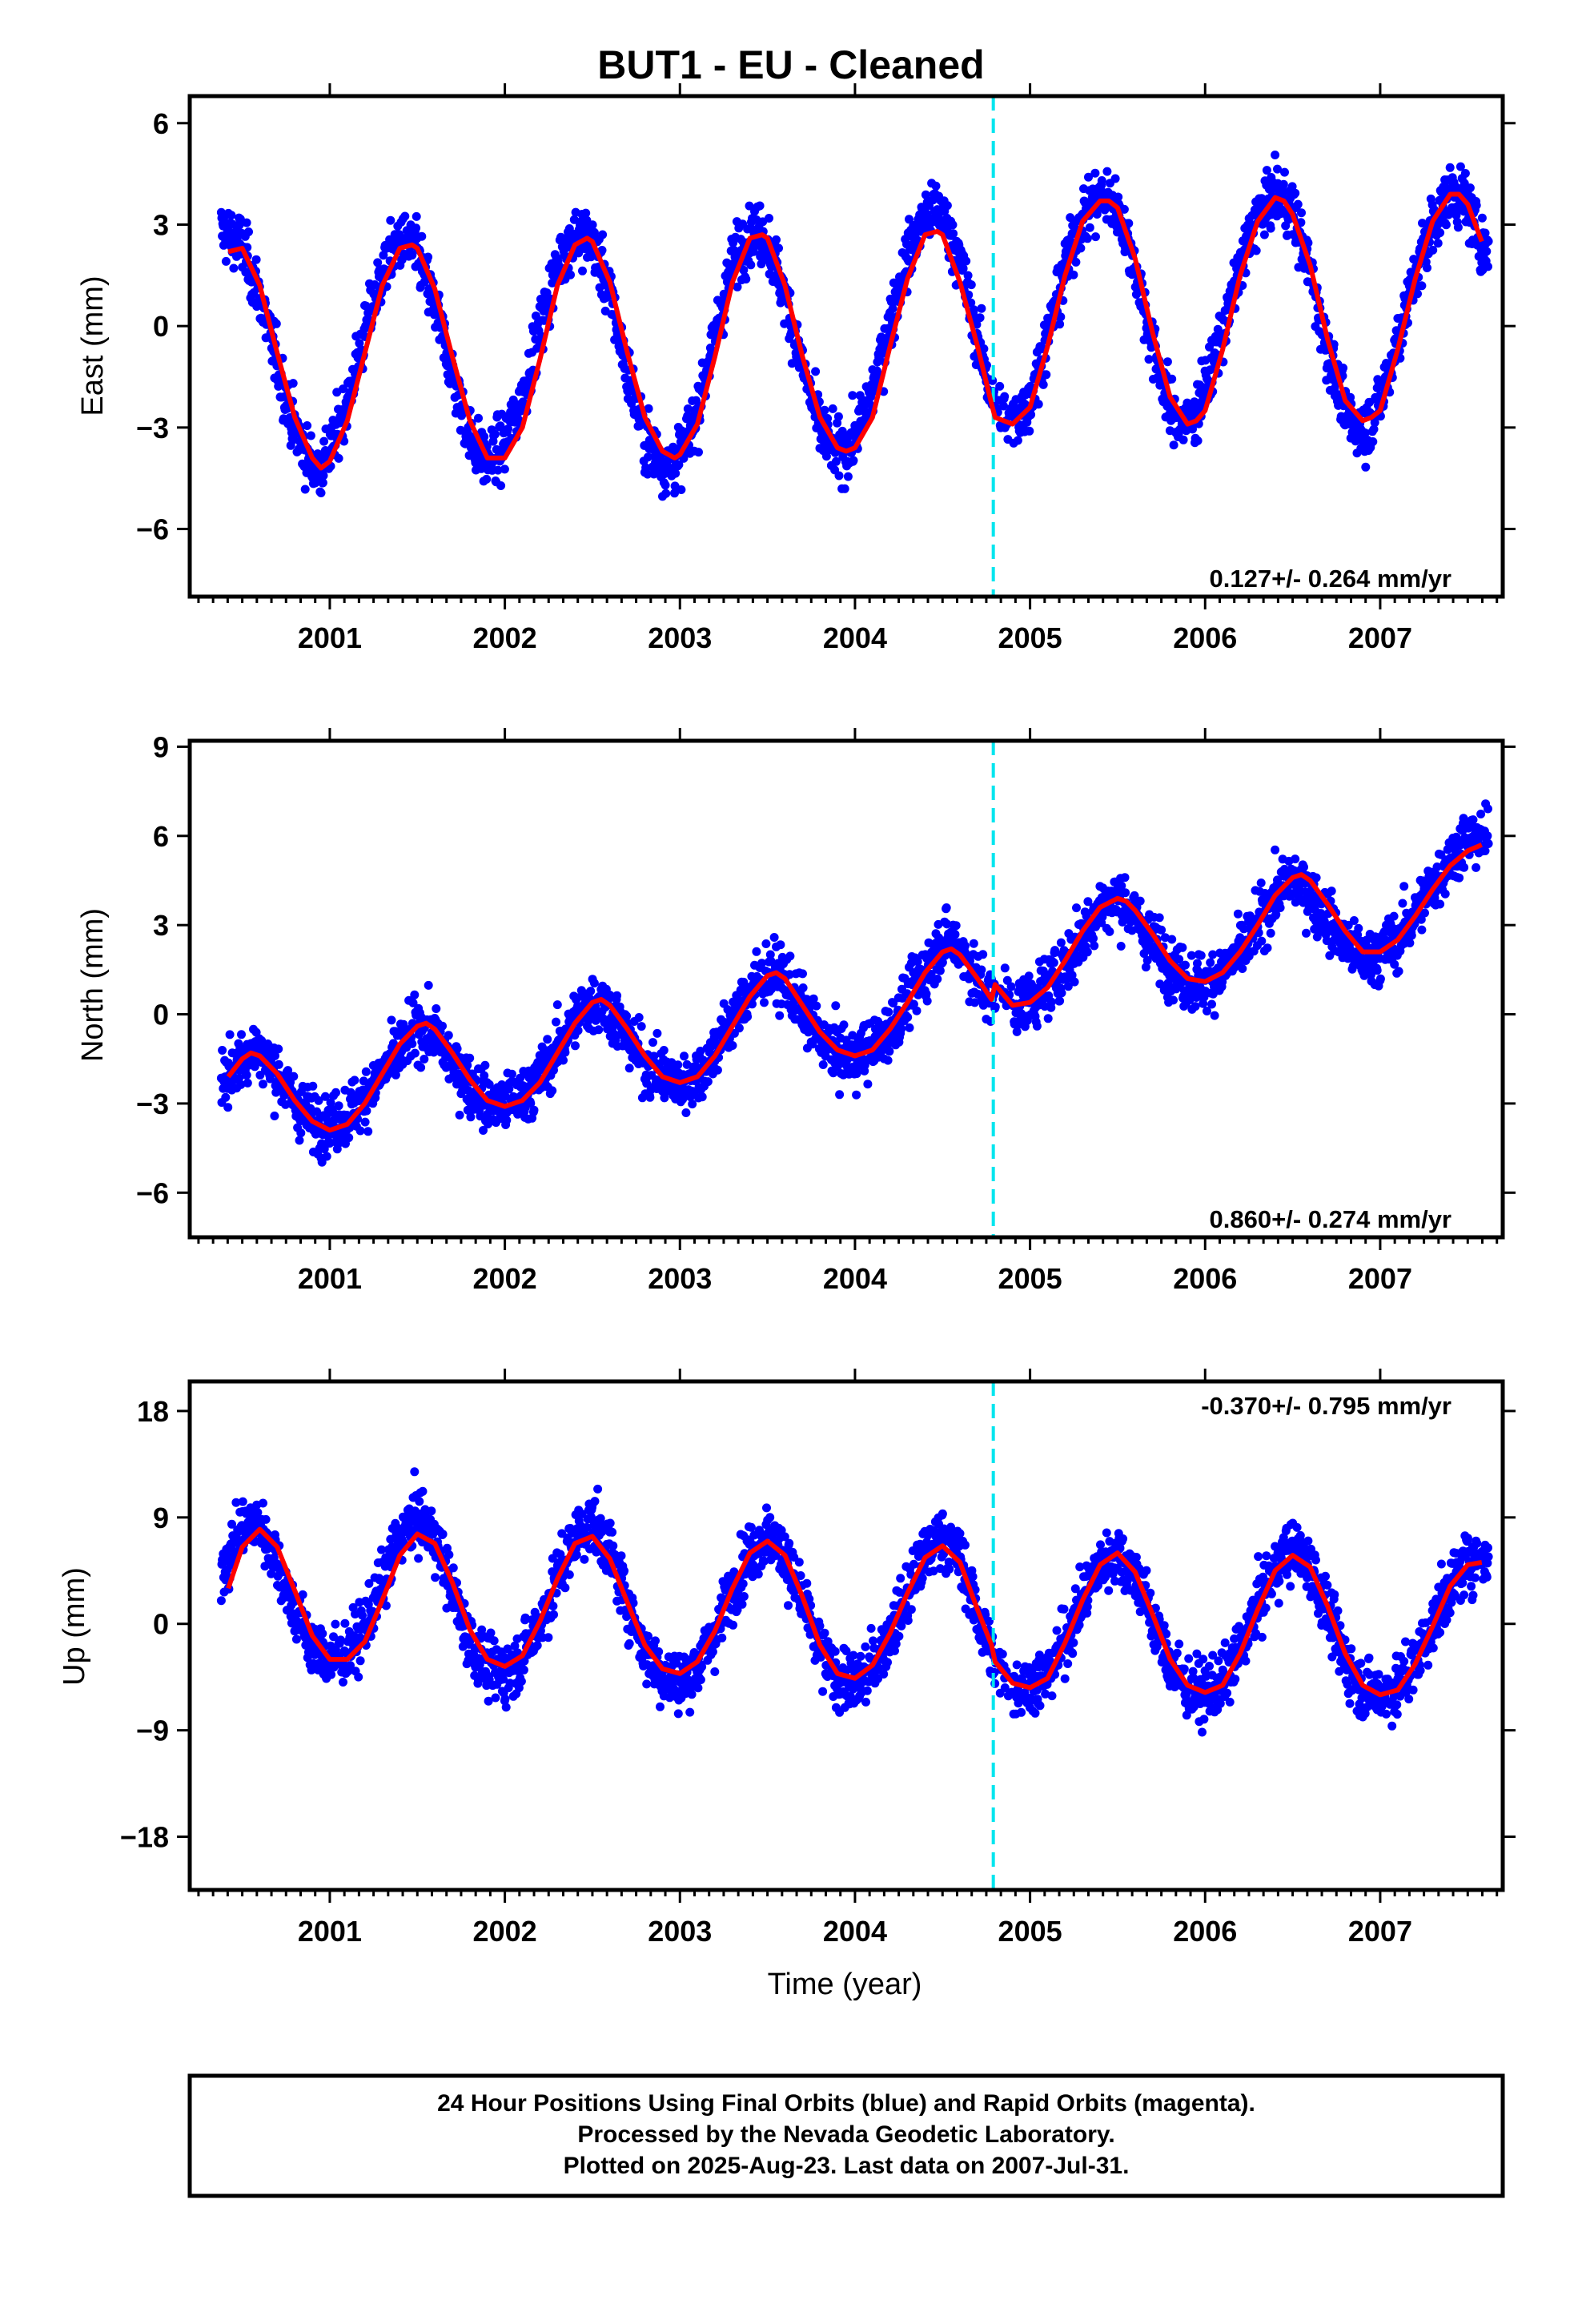  Describe the element at coordinates (1331, 579) in the screenshot. I see `east-rate-label: 0.127+/- 0.264 mm/yr` at that location.